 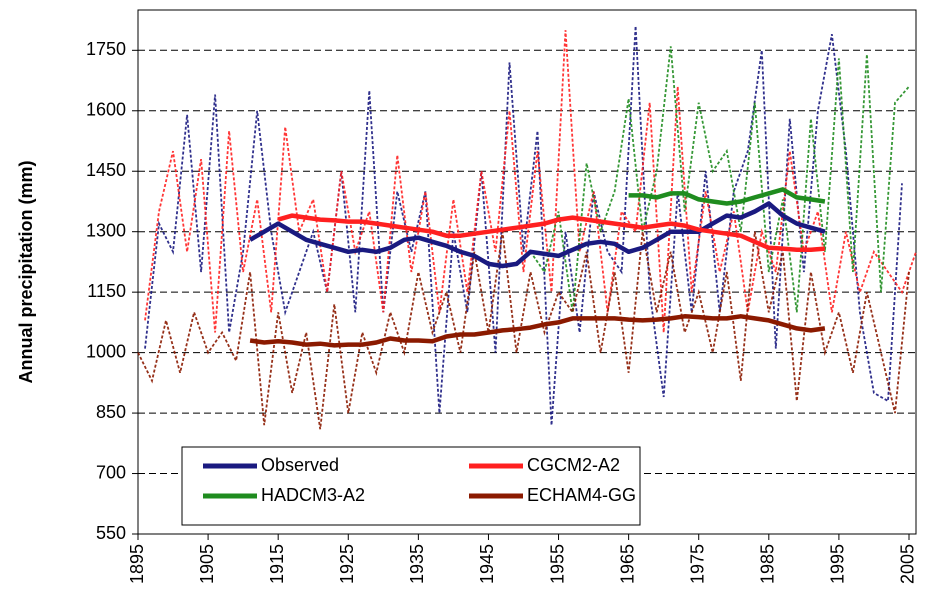 I want to click on x-tick-label: 1905, so click(x=207, y=564).